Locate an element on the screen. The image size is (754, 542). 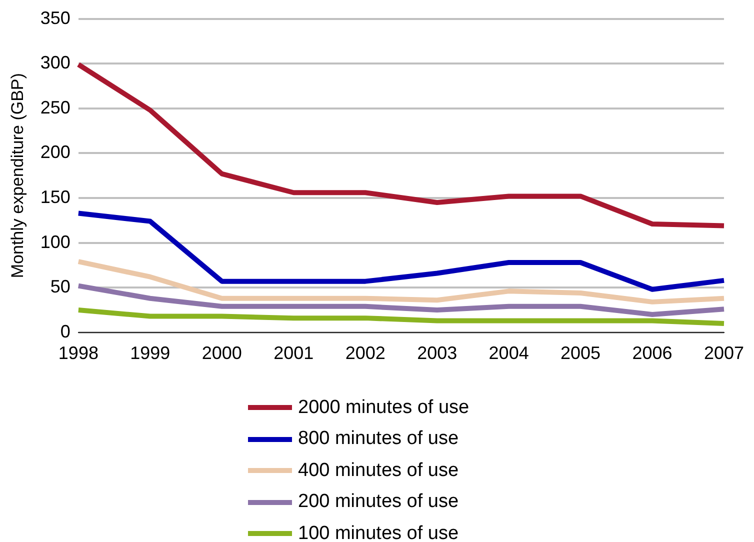
x-tick-label: 1998 is located at coordinates (78, 353).